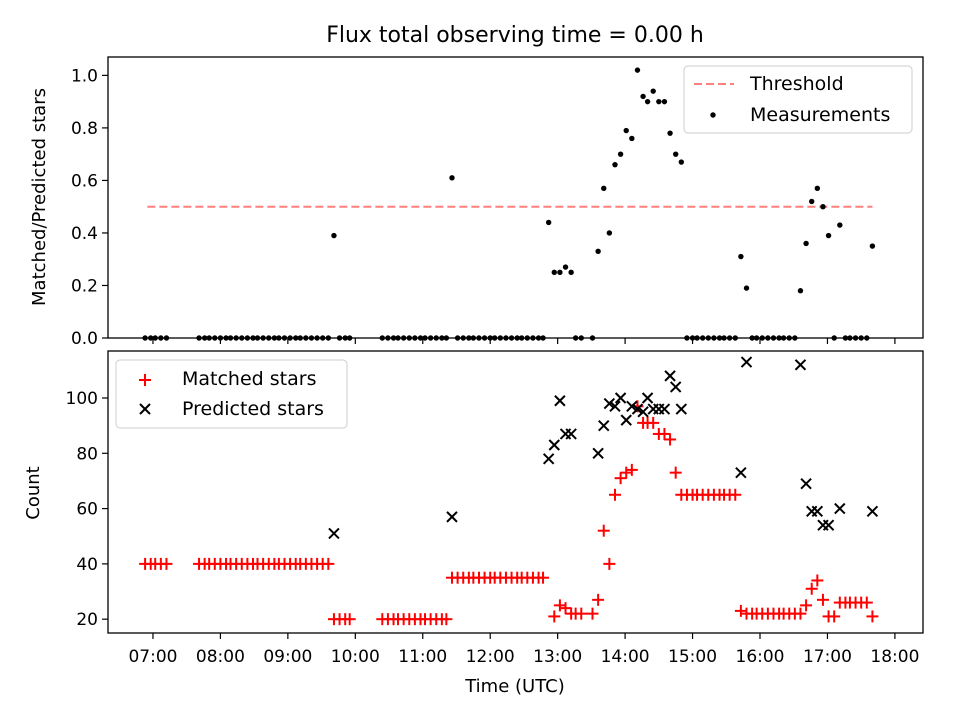  Describe the element at coordinates (820, 115) in the screenshot. I see `measurements-legend-label: Measurements` at that location.